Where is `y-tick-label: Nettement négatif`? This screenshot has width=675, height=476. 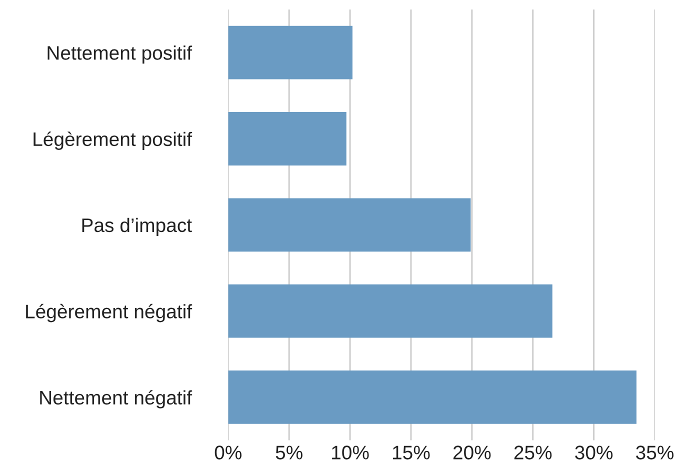 y-tick-label: Nettement négatif is located at coordinates (116, 399).